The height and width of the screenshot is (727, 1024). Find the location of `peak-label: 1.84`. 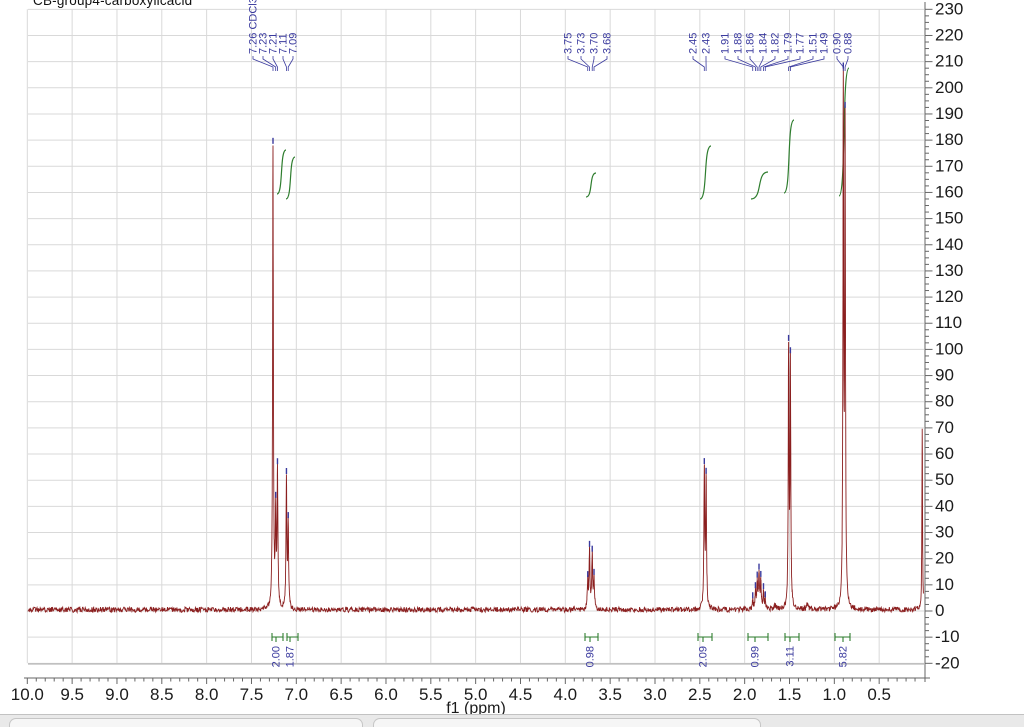

peak-label: 1.84 is located at coordinates (764, 43).